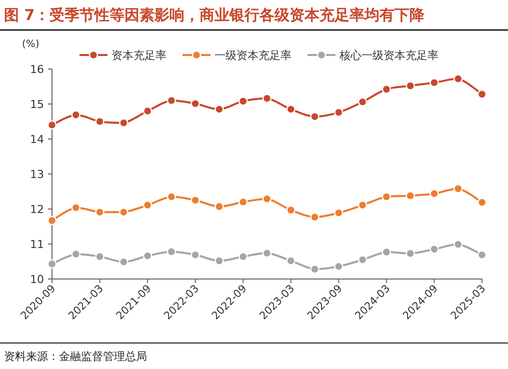 The image size is (508, 369). Describe the element at coordinates (31, 44) in the screenshot. I see `y-axis-title: (%)` at that location.